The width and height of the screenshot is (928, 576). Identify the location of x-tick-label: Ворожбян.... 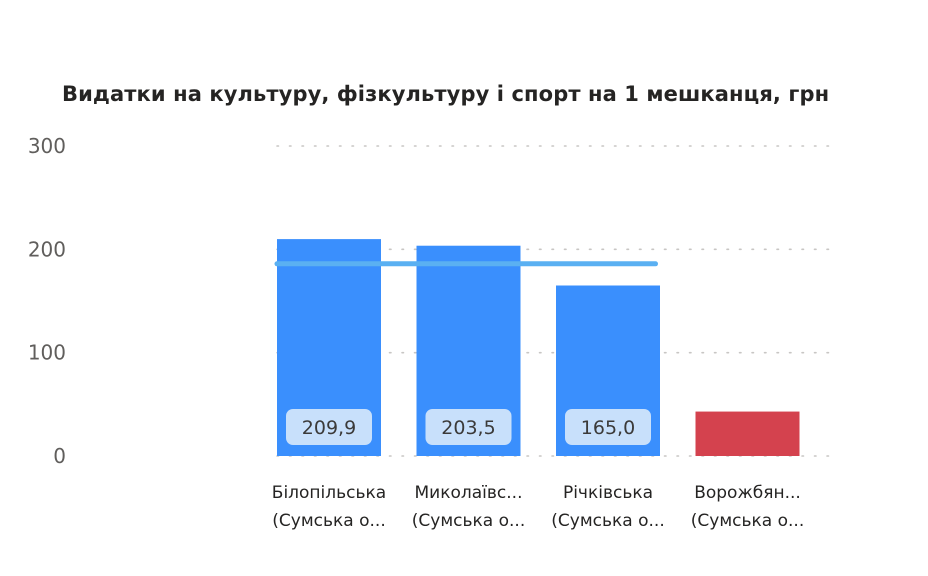
(747, 493).